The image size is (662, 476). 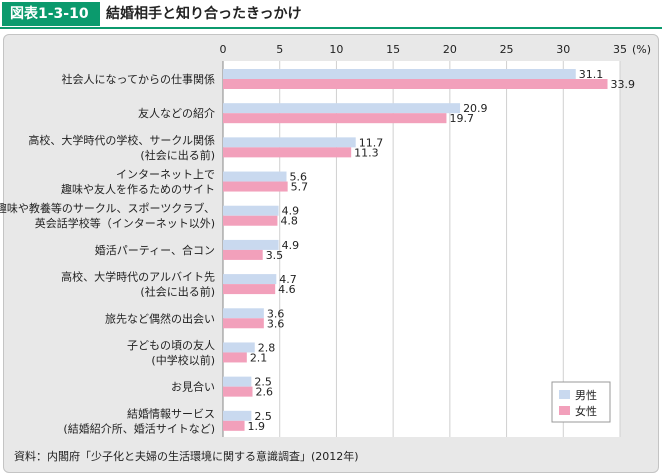 I want to click on legend-label: 男性, so click(x=586, y=395).